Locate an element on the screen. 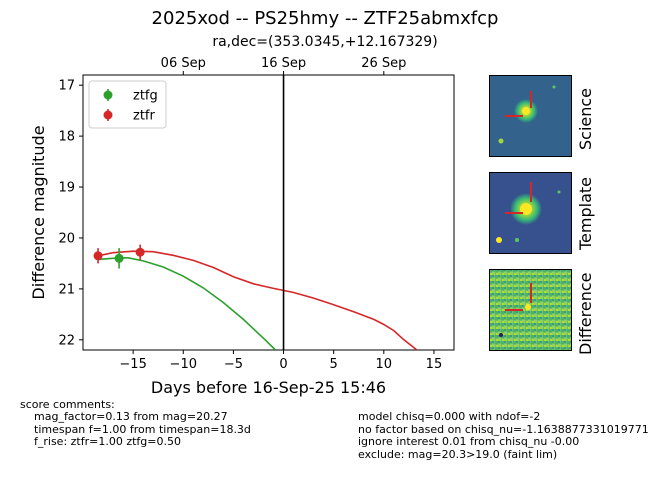  template-label: Template is located at coordinates (585, 213).